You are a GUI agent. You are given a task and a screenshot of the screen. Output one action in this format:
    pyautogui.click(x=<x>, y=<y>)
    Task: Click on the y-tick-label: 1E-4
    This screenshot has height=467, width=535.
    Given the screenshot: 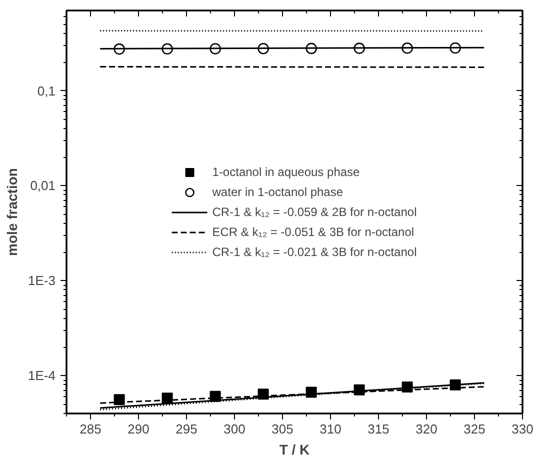 What is the action you would take?
    pyautogui.click(x=42, y=376)
    